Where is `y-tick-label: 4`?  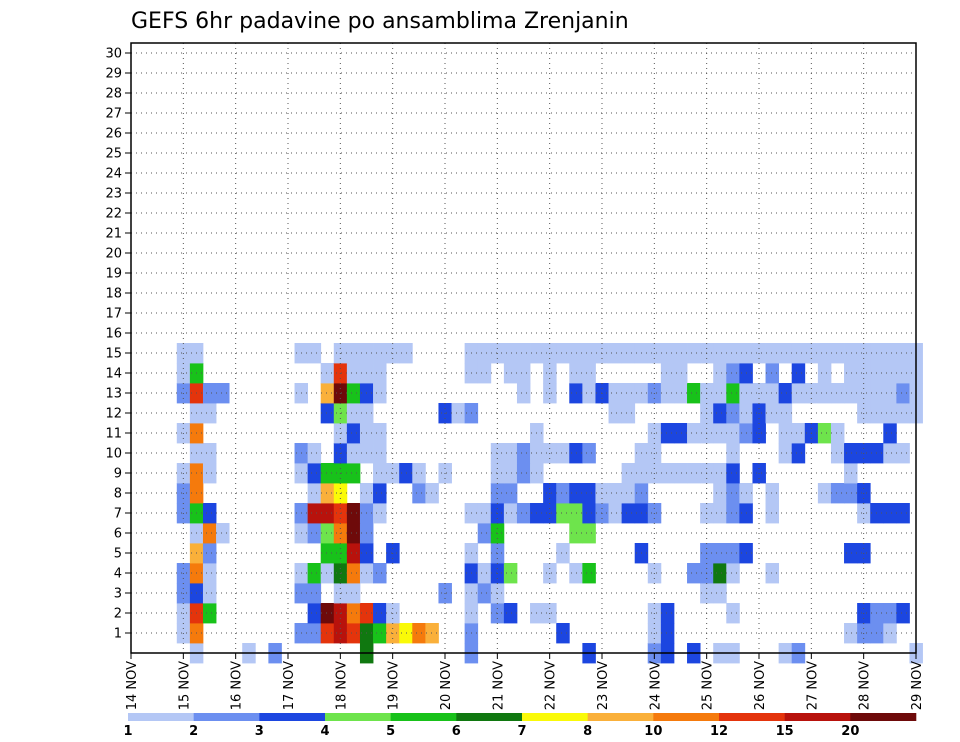 y-tick-label: 4 is located at coordinates (118, 574).